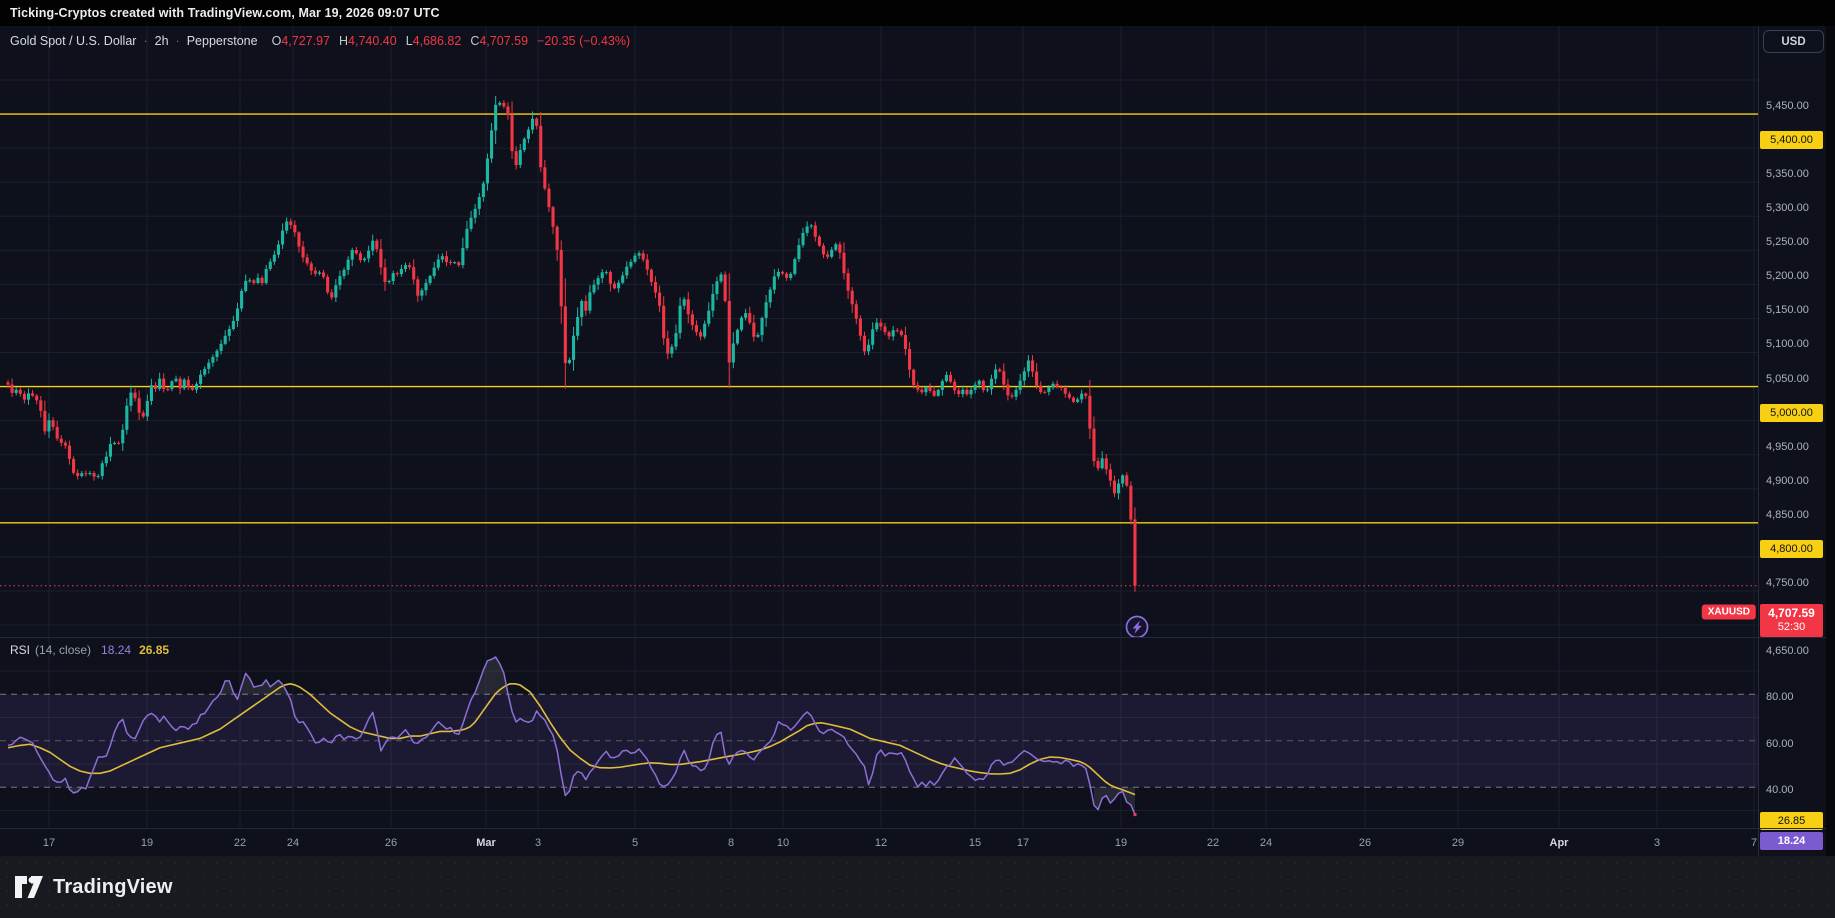 Image resolution: width=1835 pixels, height=918 pixels. What do you see at coordinates (1791, 412) in the screenshot?
I see `price-level-badge: 5,000.00` at bounding box center [1791, 412].